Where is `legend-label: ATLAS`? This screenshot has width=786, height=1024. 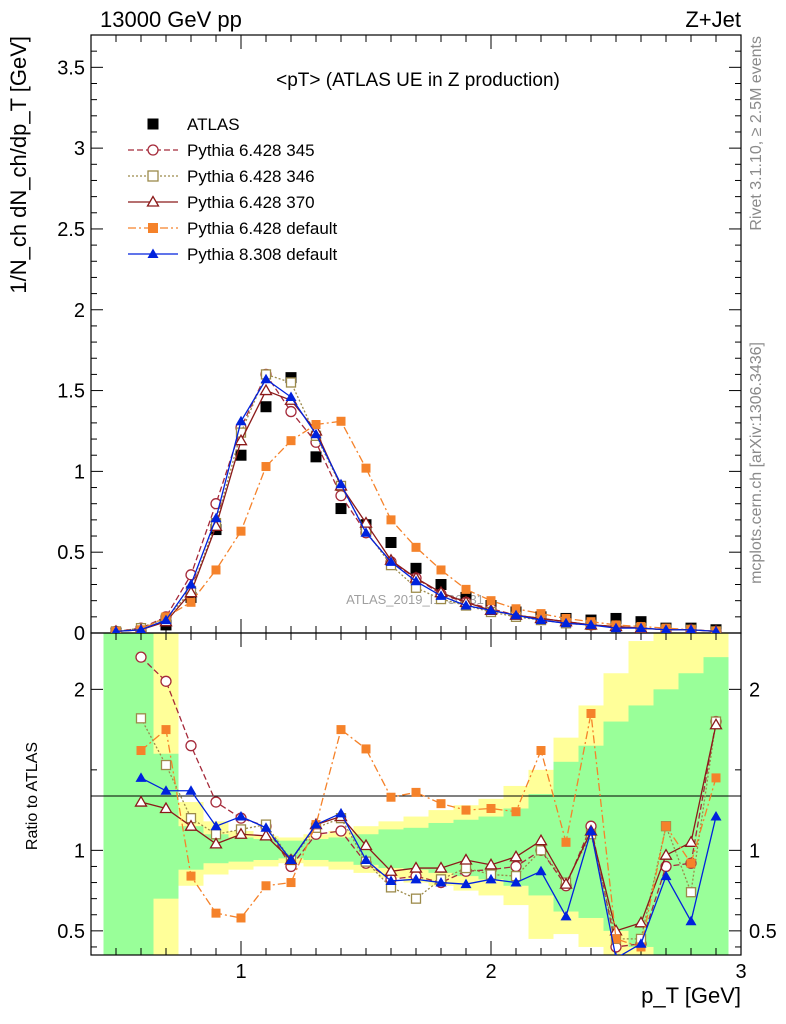 legend-label: ATLAS is located at coordinates (213, 124).